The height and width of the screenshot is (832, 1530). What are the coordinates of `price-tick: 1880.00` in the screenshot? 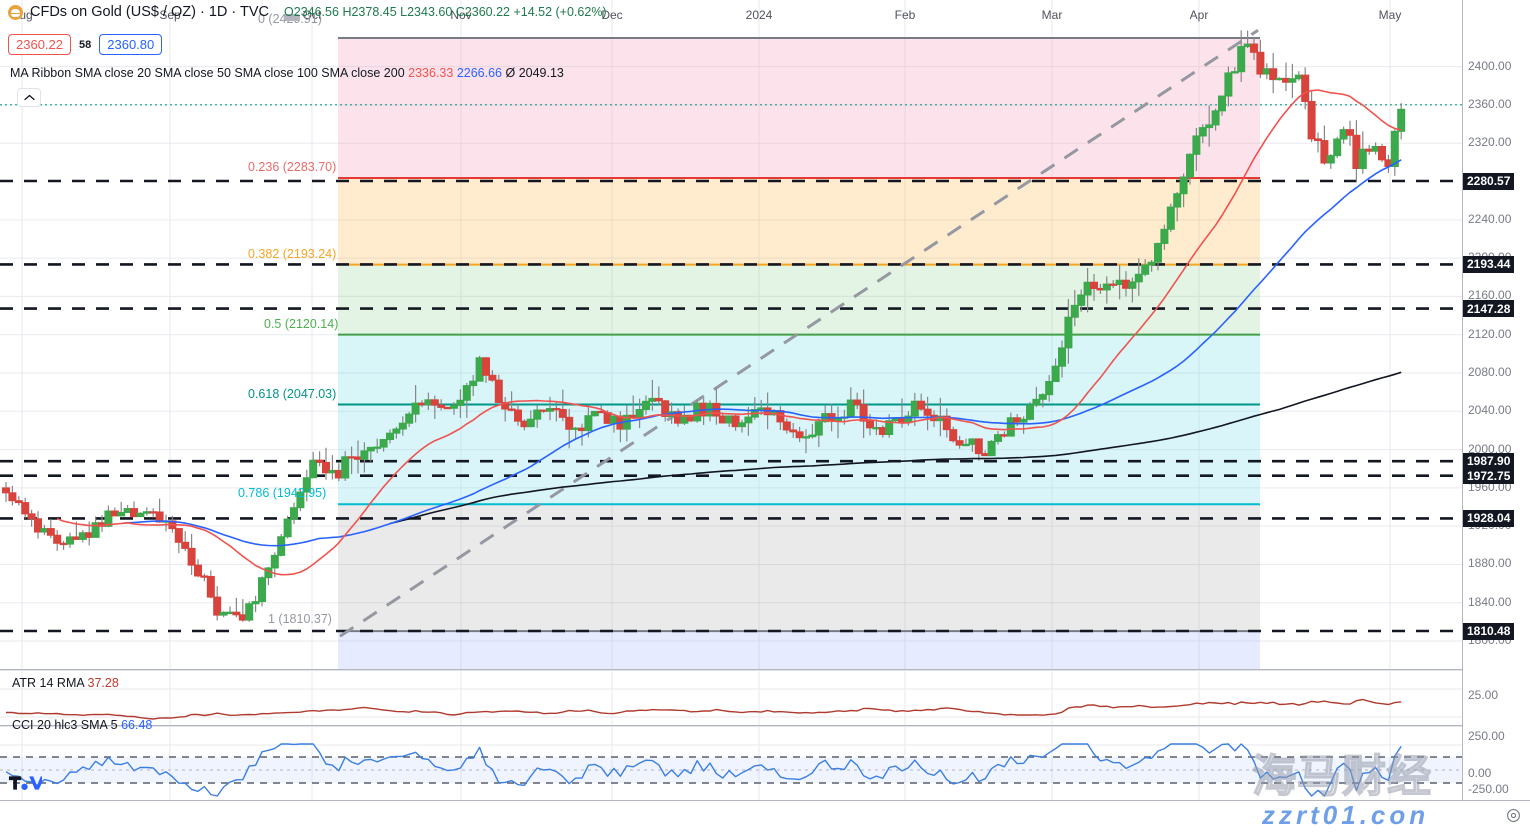 It's located at (1490, 563).